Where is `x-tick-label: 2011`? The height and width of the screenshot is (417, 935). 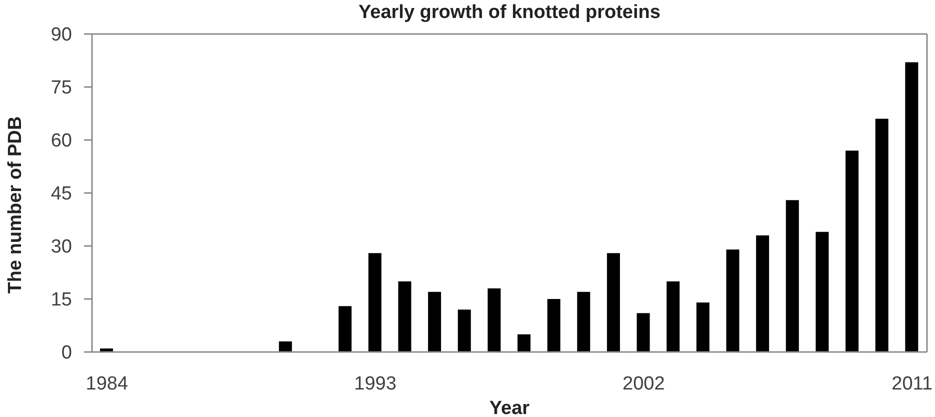
x-tick-label: 2011 is located at coordinates (912, 383).